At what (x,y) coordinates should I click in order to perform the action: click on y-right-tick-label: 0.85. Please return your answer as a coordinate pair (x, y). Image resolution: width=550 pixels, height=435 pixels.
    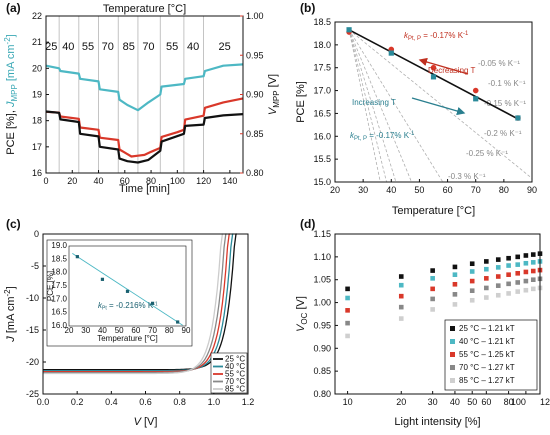
    Looking at the image, I should click on (255, 134).